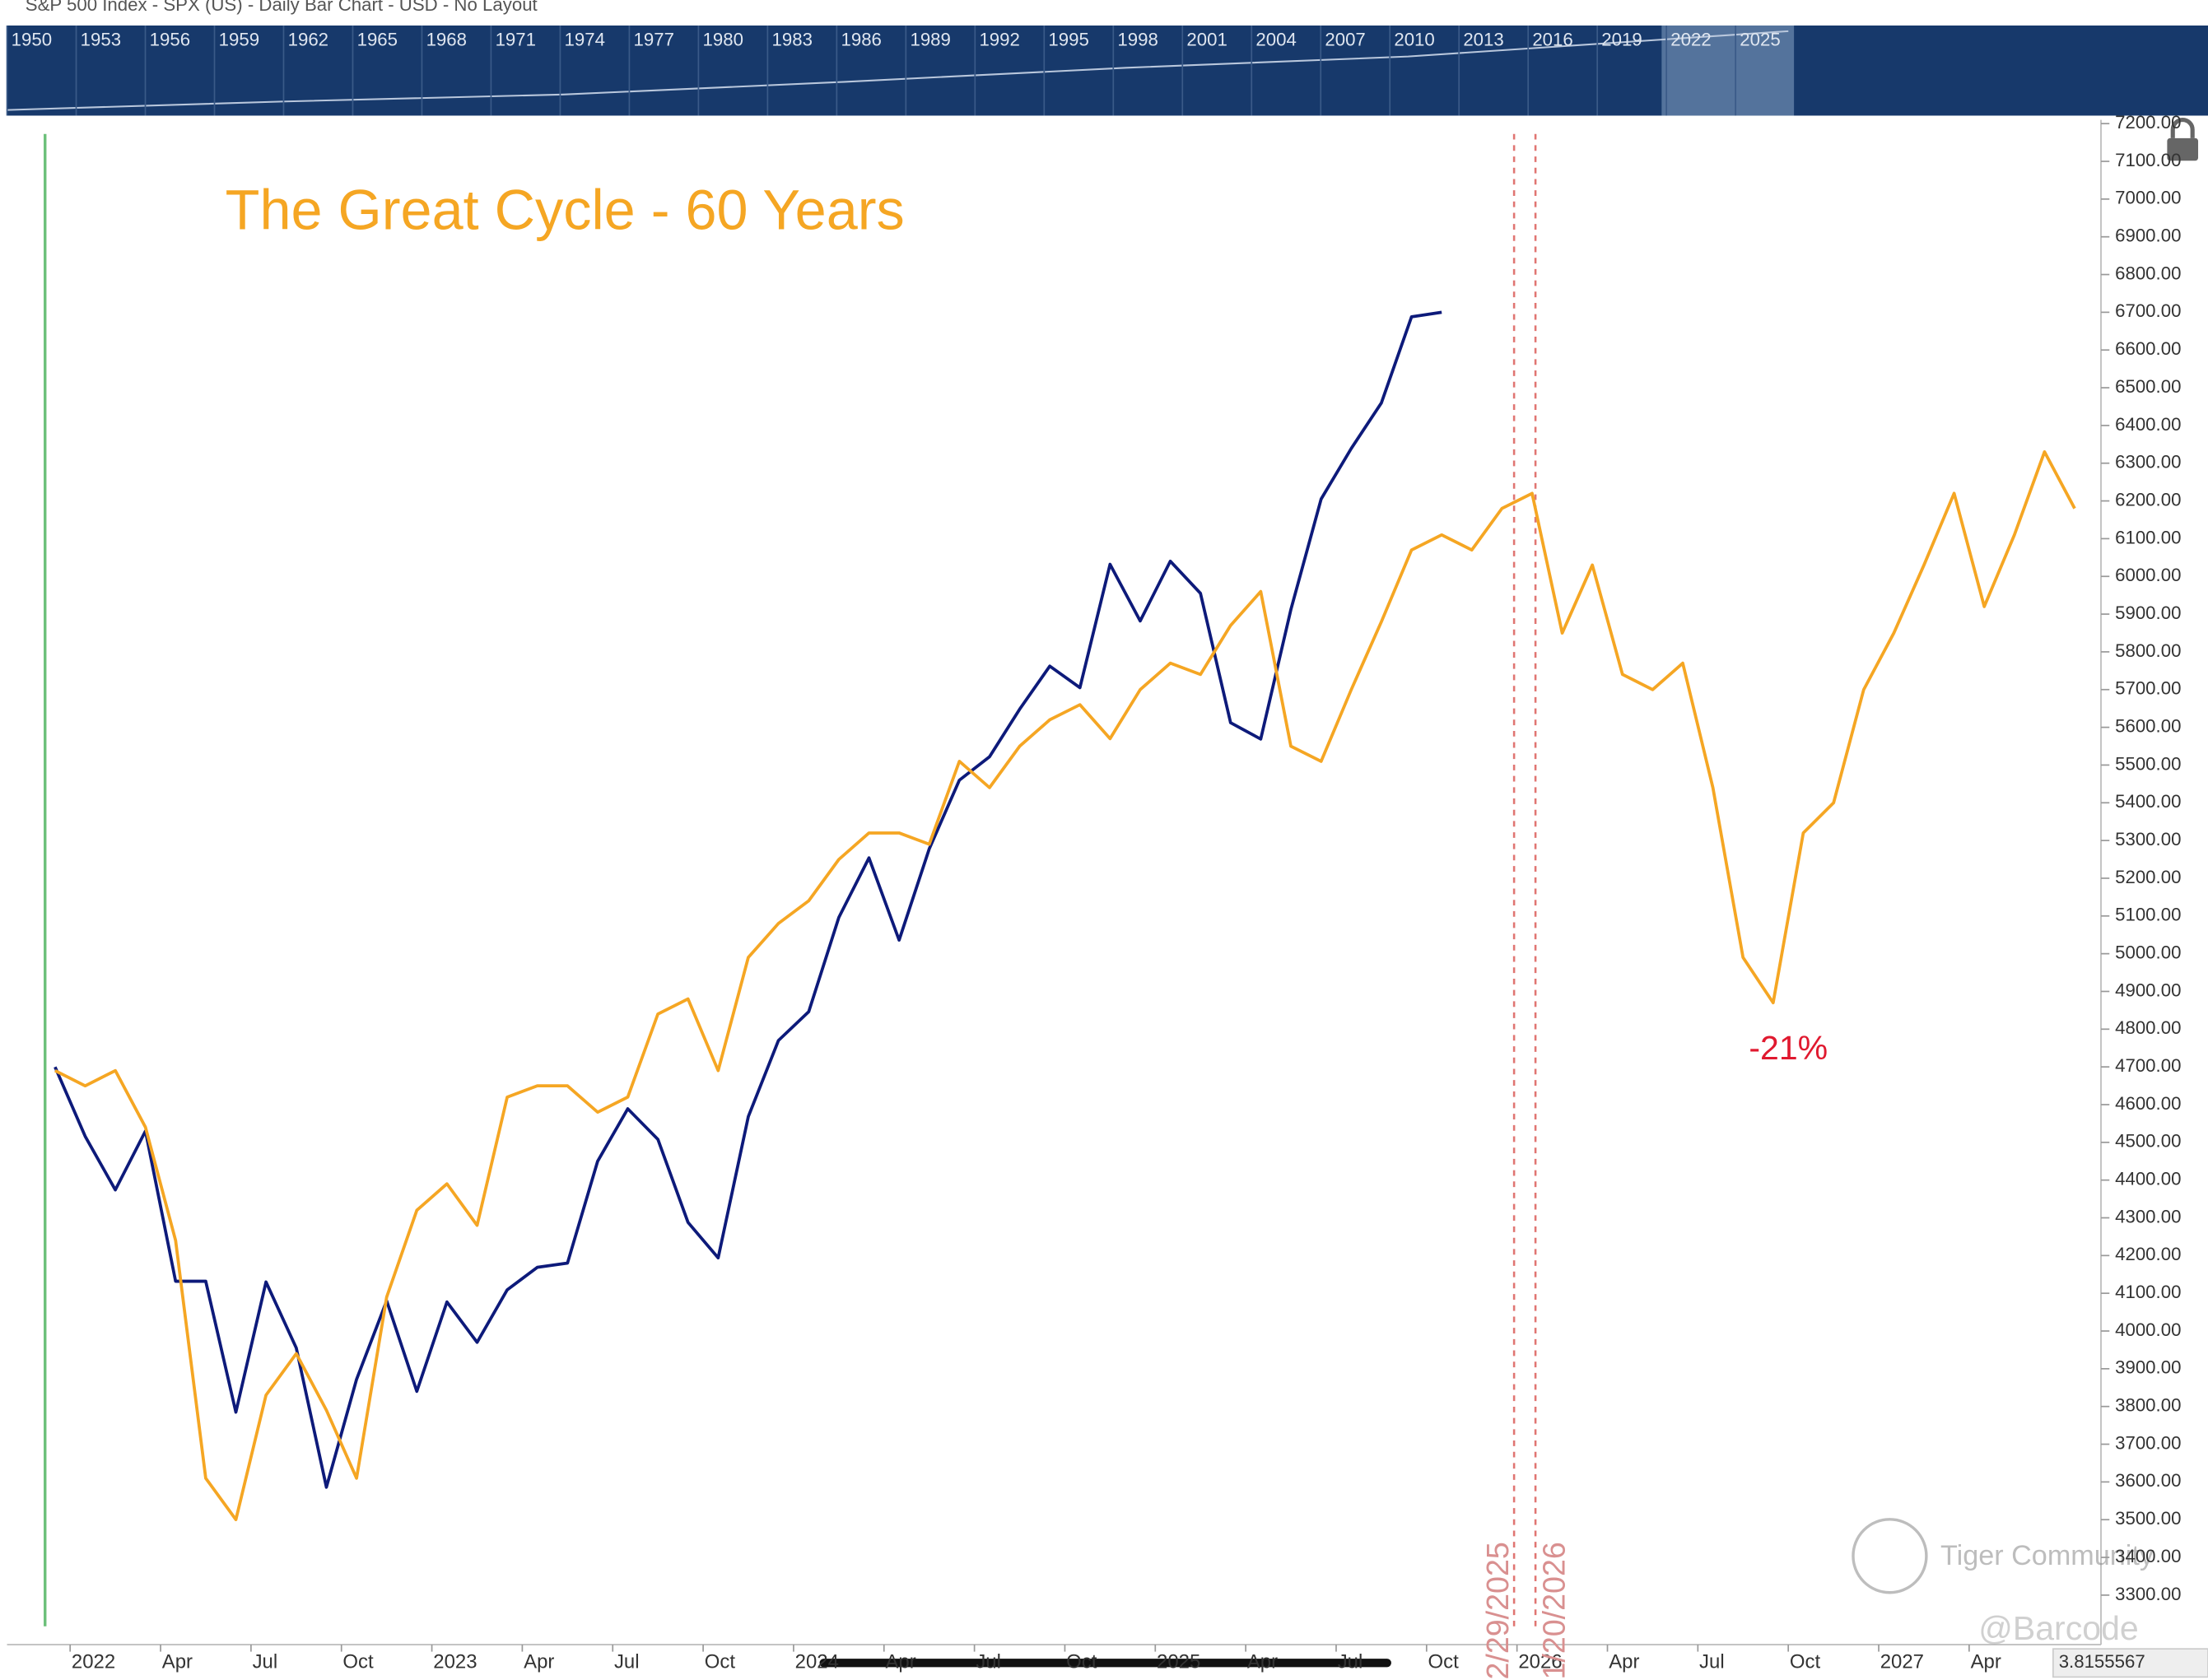 This screenshot has width=2208, height=1680. Describe the element at coordinates (1068, 40) in the screenshot. I see `navigator-year: 1995` at that location.